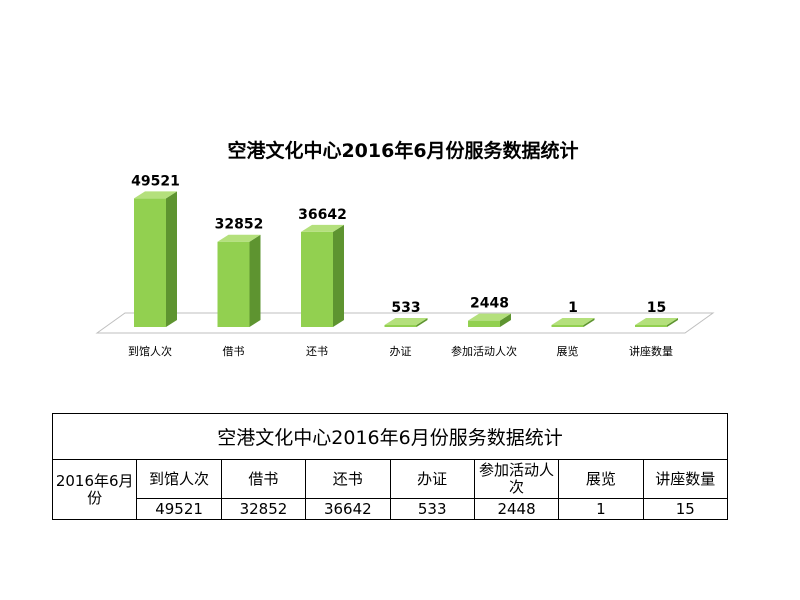 Image resolution: width=800 pixels, height=600 pixels. What do you see at coordinates (516, 509) in the screenshot?
I see `table-cell: 2448` at bounding box center [516, 509].